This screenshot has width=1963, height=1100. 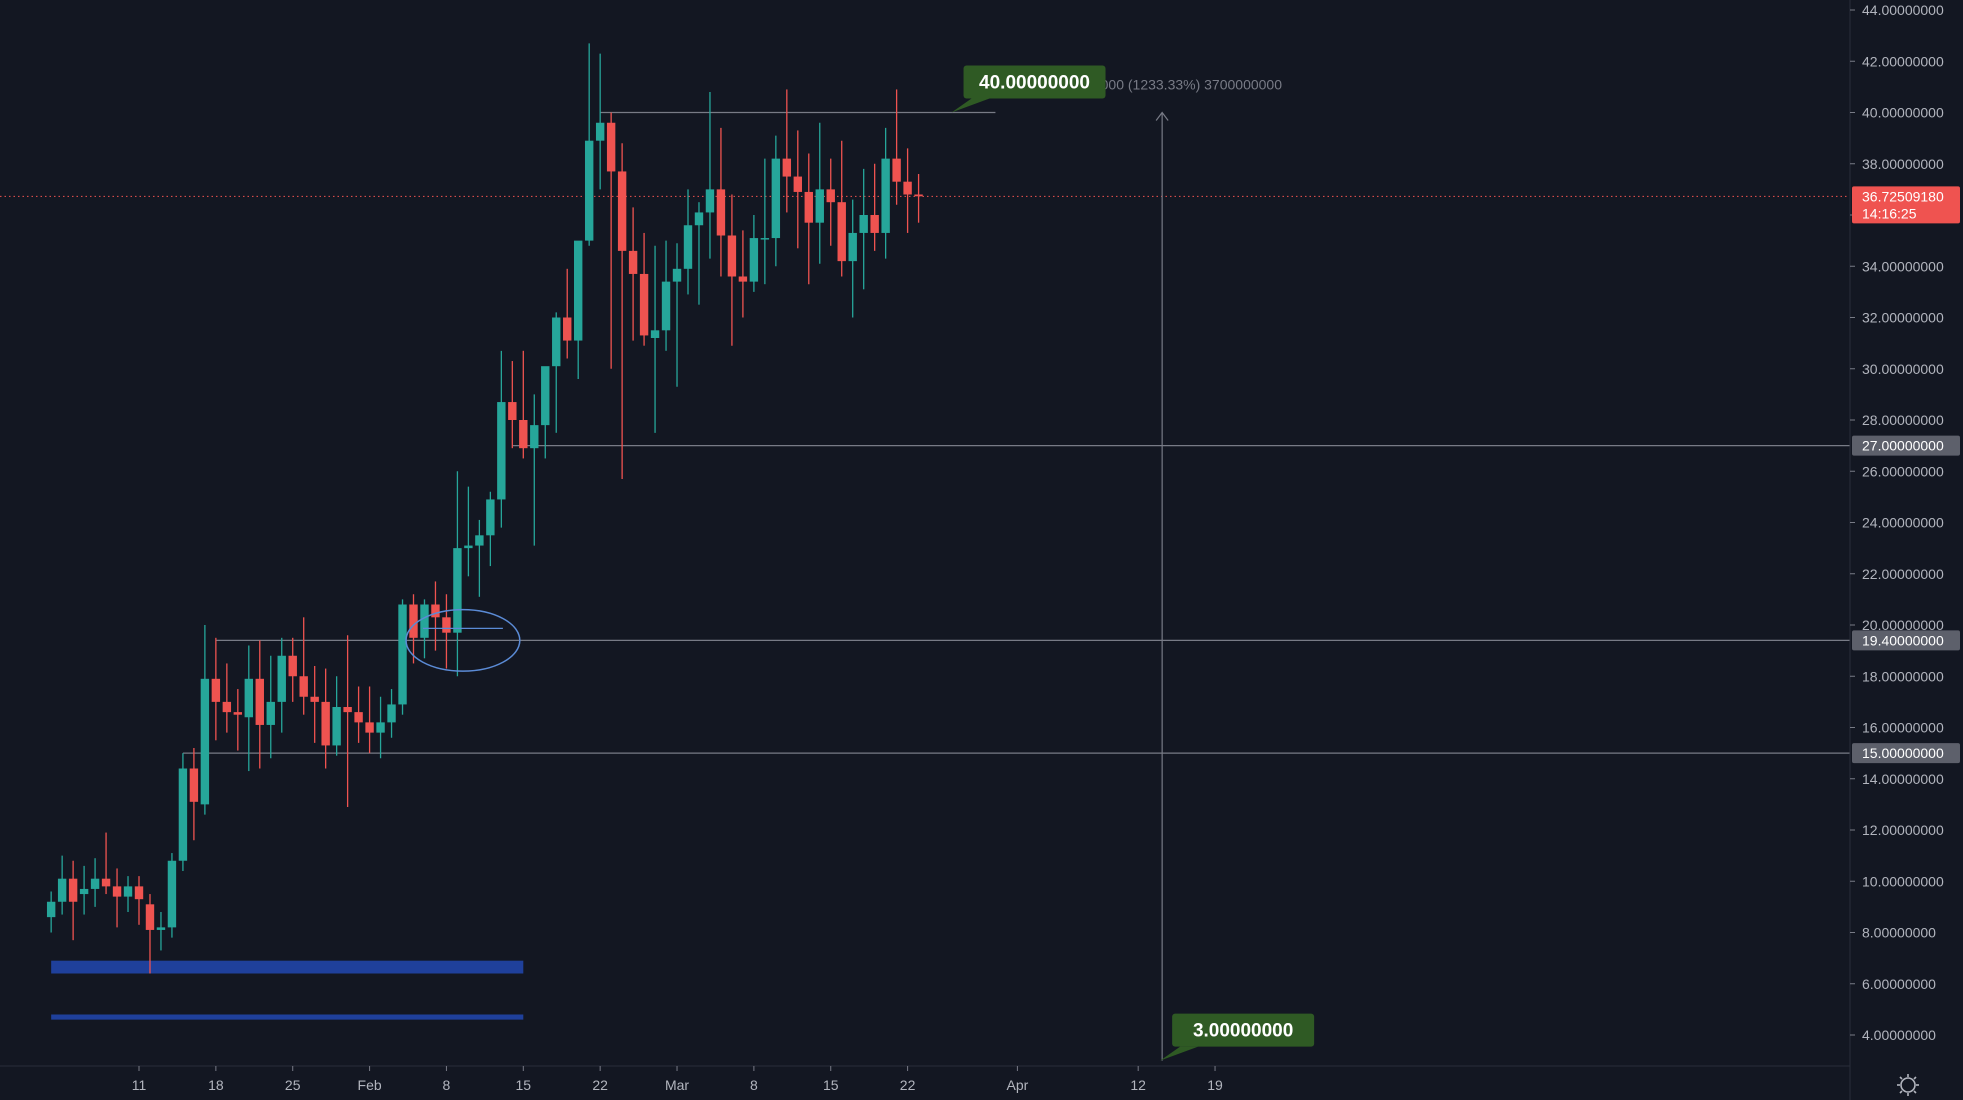 I want to click on x-tick-label: 11, so click(x=139, y=1085).